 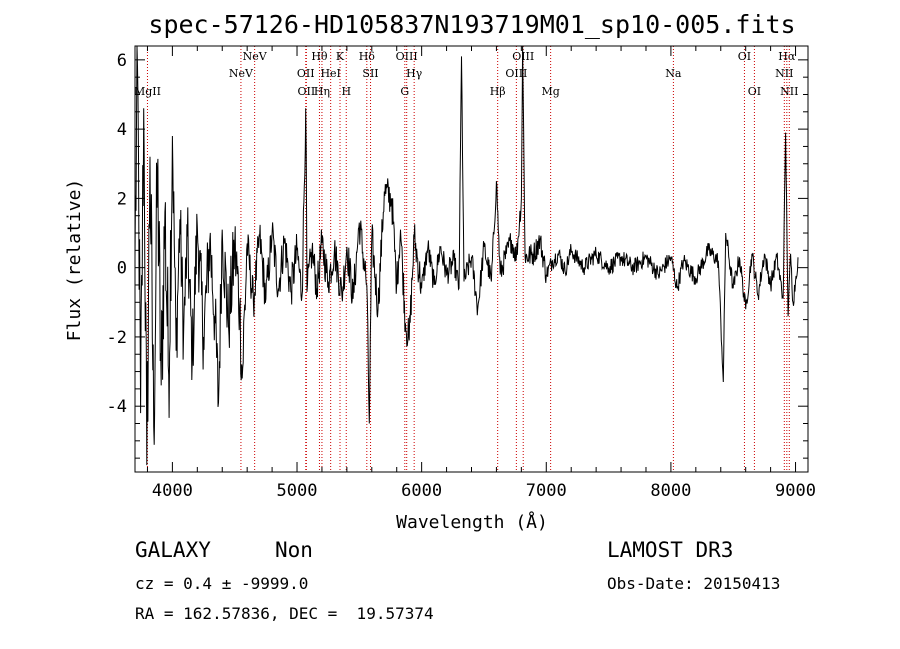 I want to click on x-tick-label: 6000, so click(x=421, y=491).